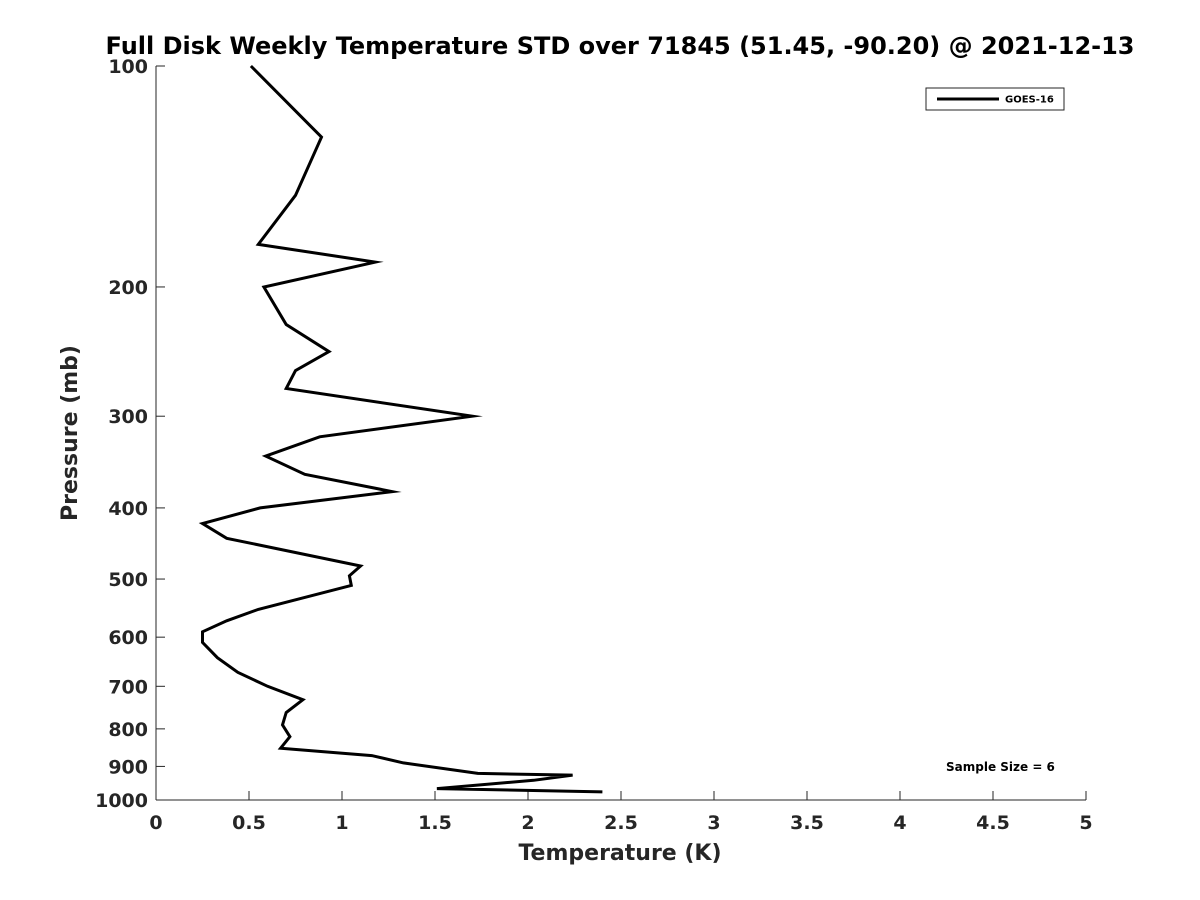  What do you see at coordinates (249, 823) in the screenshot?
I see `x-tick-label: 0.5` at bounding box center [249, 823].